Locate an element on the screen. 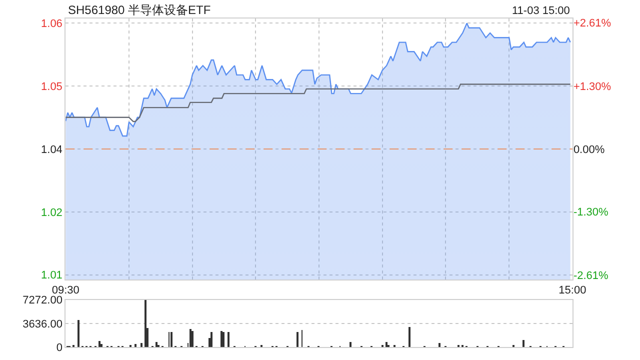 This screenshot has width=640, height=360. y2-tick-label: +1.30% is located at coordinates (592, 87).